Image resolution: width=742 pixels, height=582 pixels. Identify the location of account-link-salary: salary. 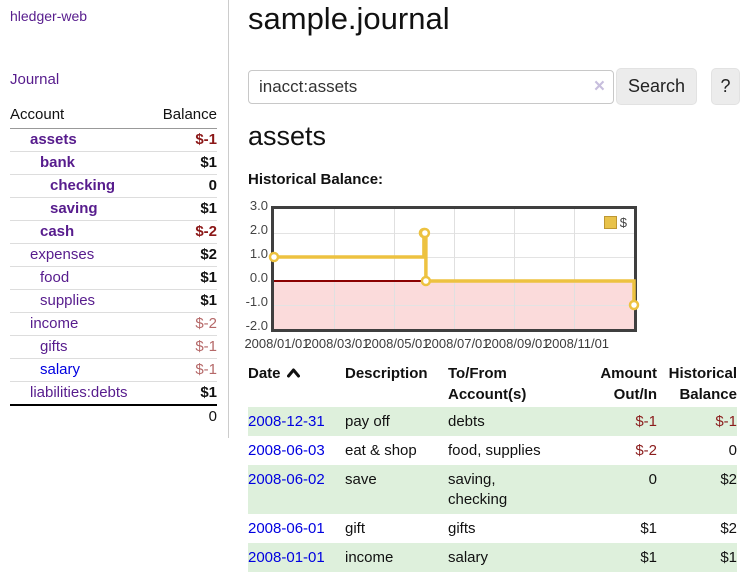
(60, 369).